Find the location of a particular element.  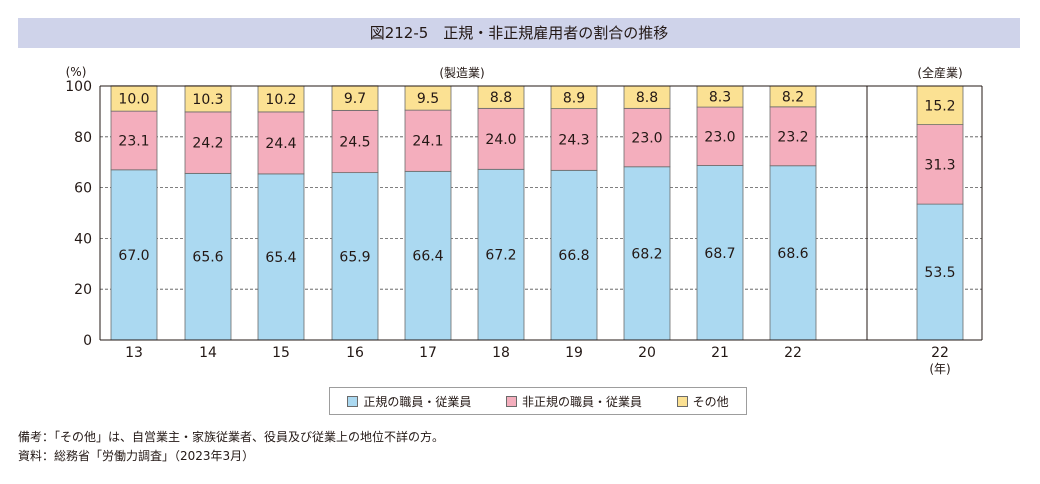

data-label-regular-7: 68.2 is located at coordinates (646, 254).